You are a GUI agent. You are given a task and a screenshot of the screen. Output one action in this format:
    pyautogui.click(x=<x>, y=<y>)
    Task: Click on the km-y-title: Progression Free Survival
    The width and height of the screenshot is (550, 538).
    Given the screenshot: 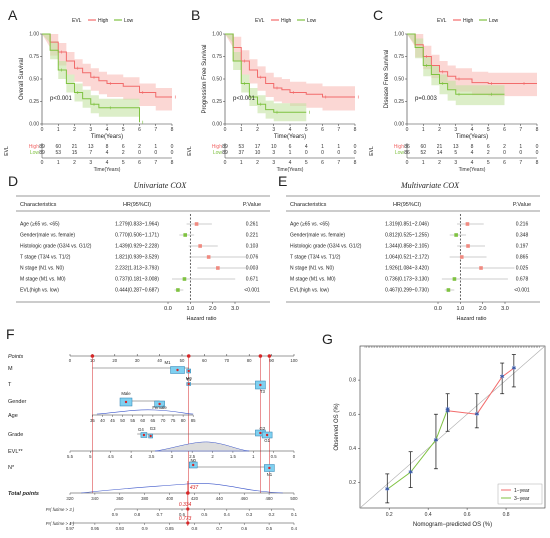 What is the action you would take?
    pyautogui.click(x=205, y=78)
    